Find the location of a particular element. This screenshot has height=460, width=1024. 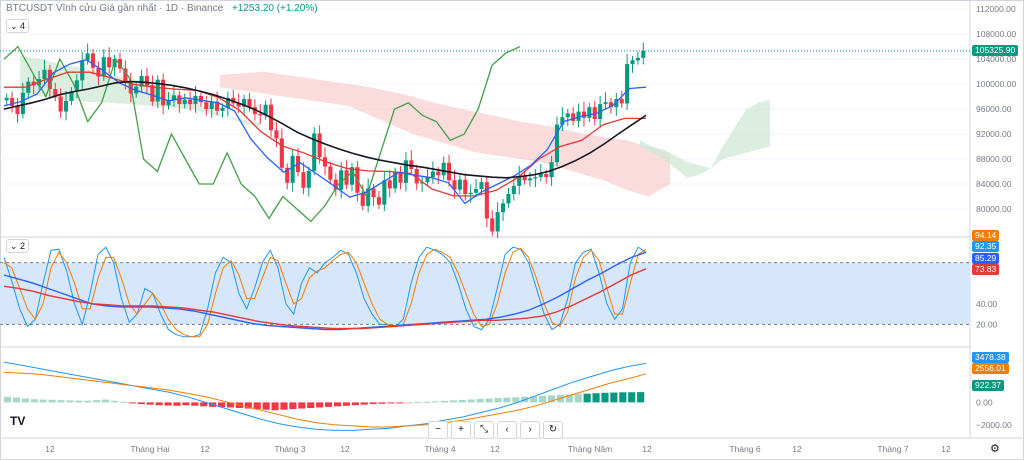

zoom-out-button: − is located at coordinates (438, 430).